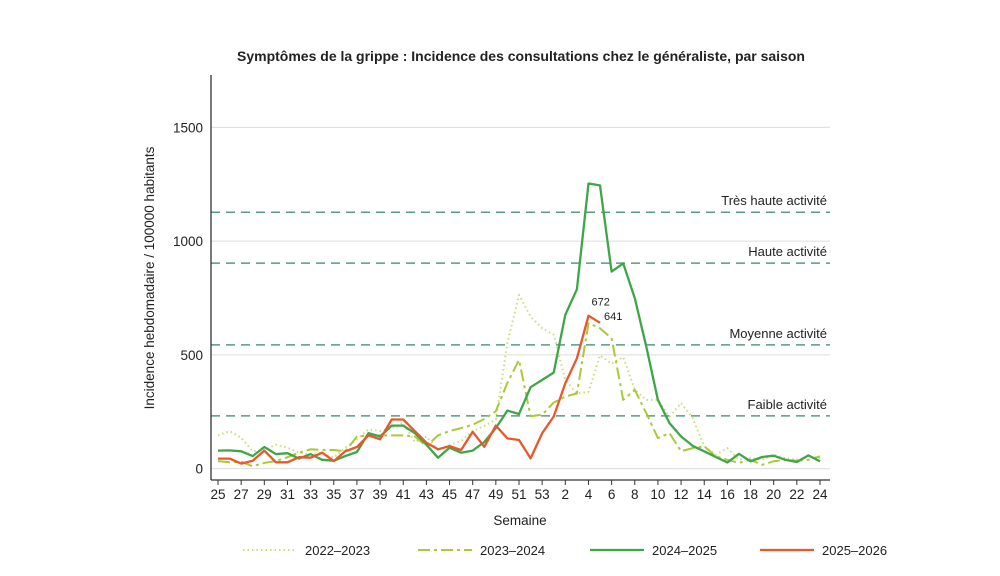  I want to click on x-tick-label: 47, so click(472, 494).